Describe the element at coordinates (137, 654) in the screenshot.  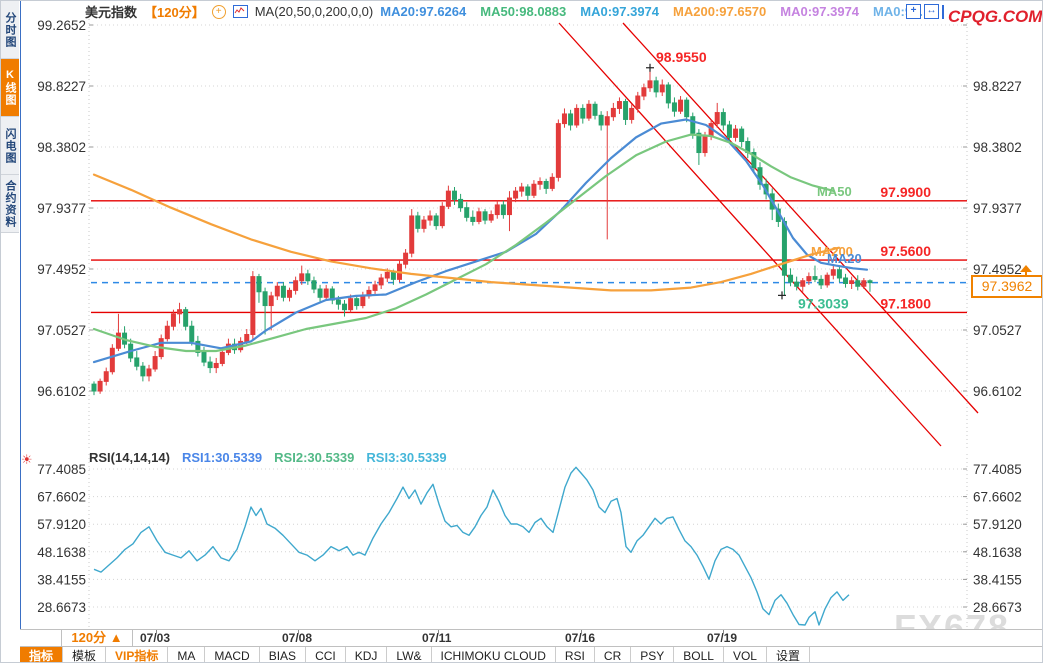
I see `toolbar-item-VIP指标: VIP指标` at that location.